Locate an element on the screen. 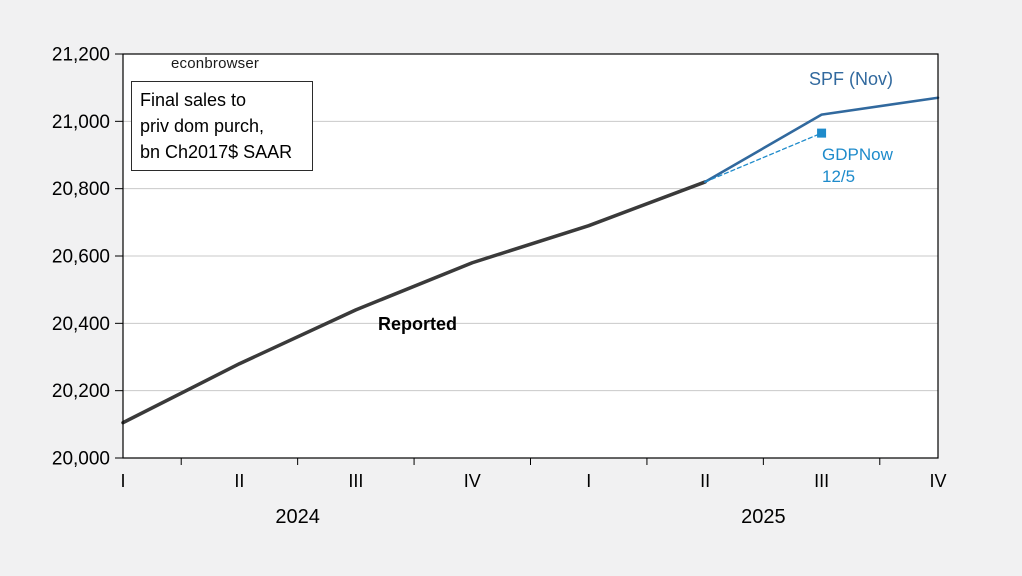 The height and width of the screenshot is (576, 1022). x-year-label: 2024 is located at coordinates (297, 517).